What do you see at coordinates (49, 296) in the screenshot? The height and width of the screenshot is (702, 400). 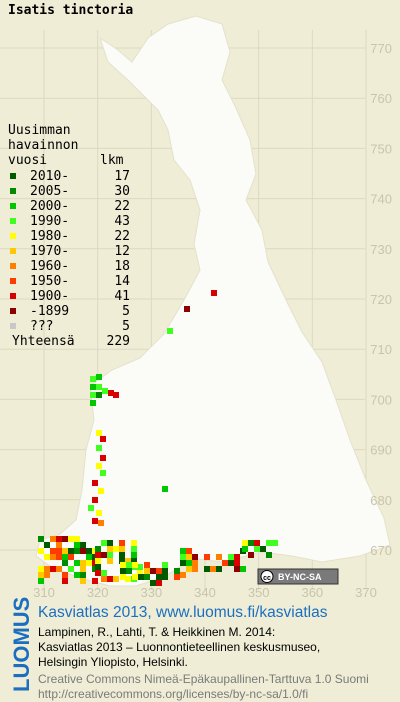 I see `legend-label: 1900-` at bounding box center [49, 296].